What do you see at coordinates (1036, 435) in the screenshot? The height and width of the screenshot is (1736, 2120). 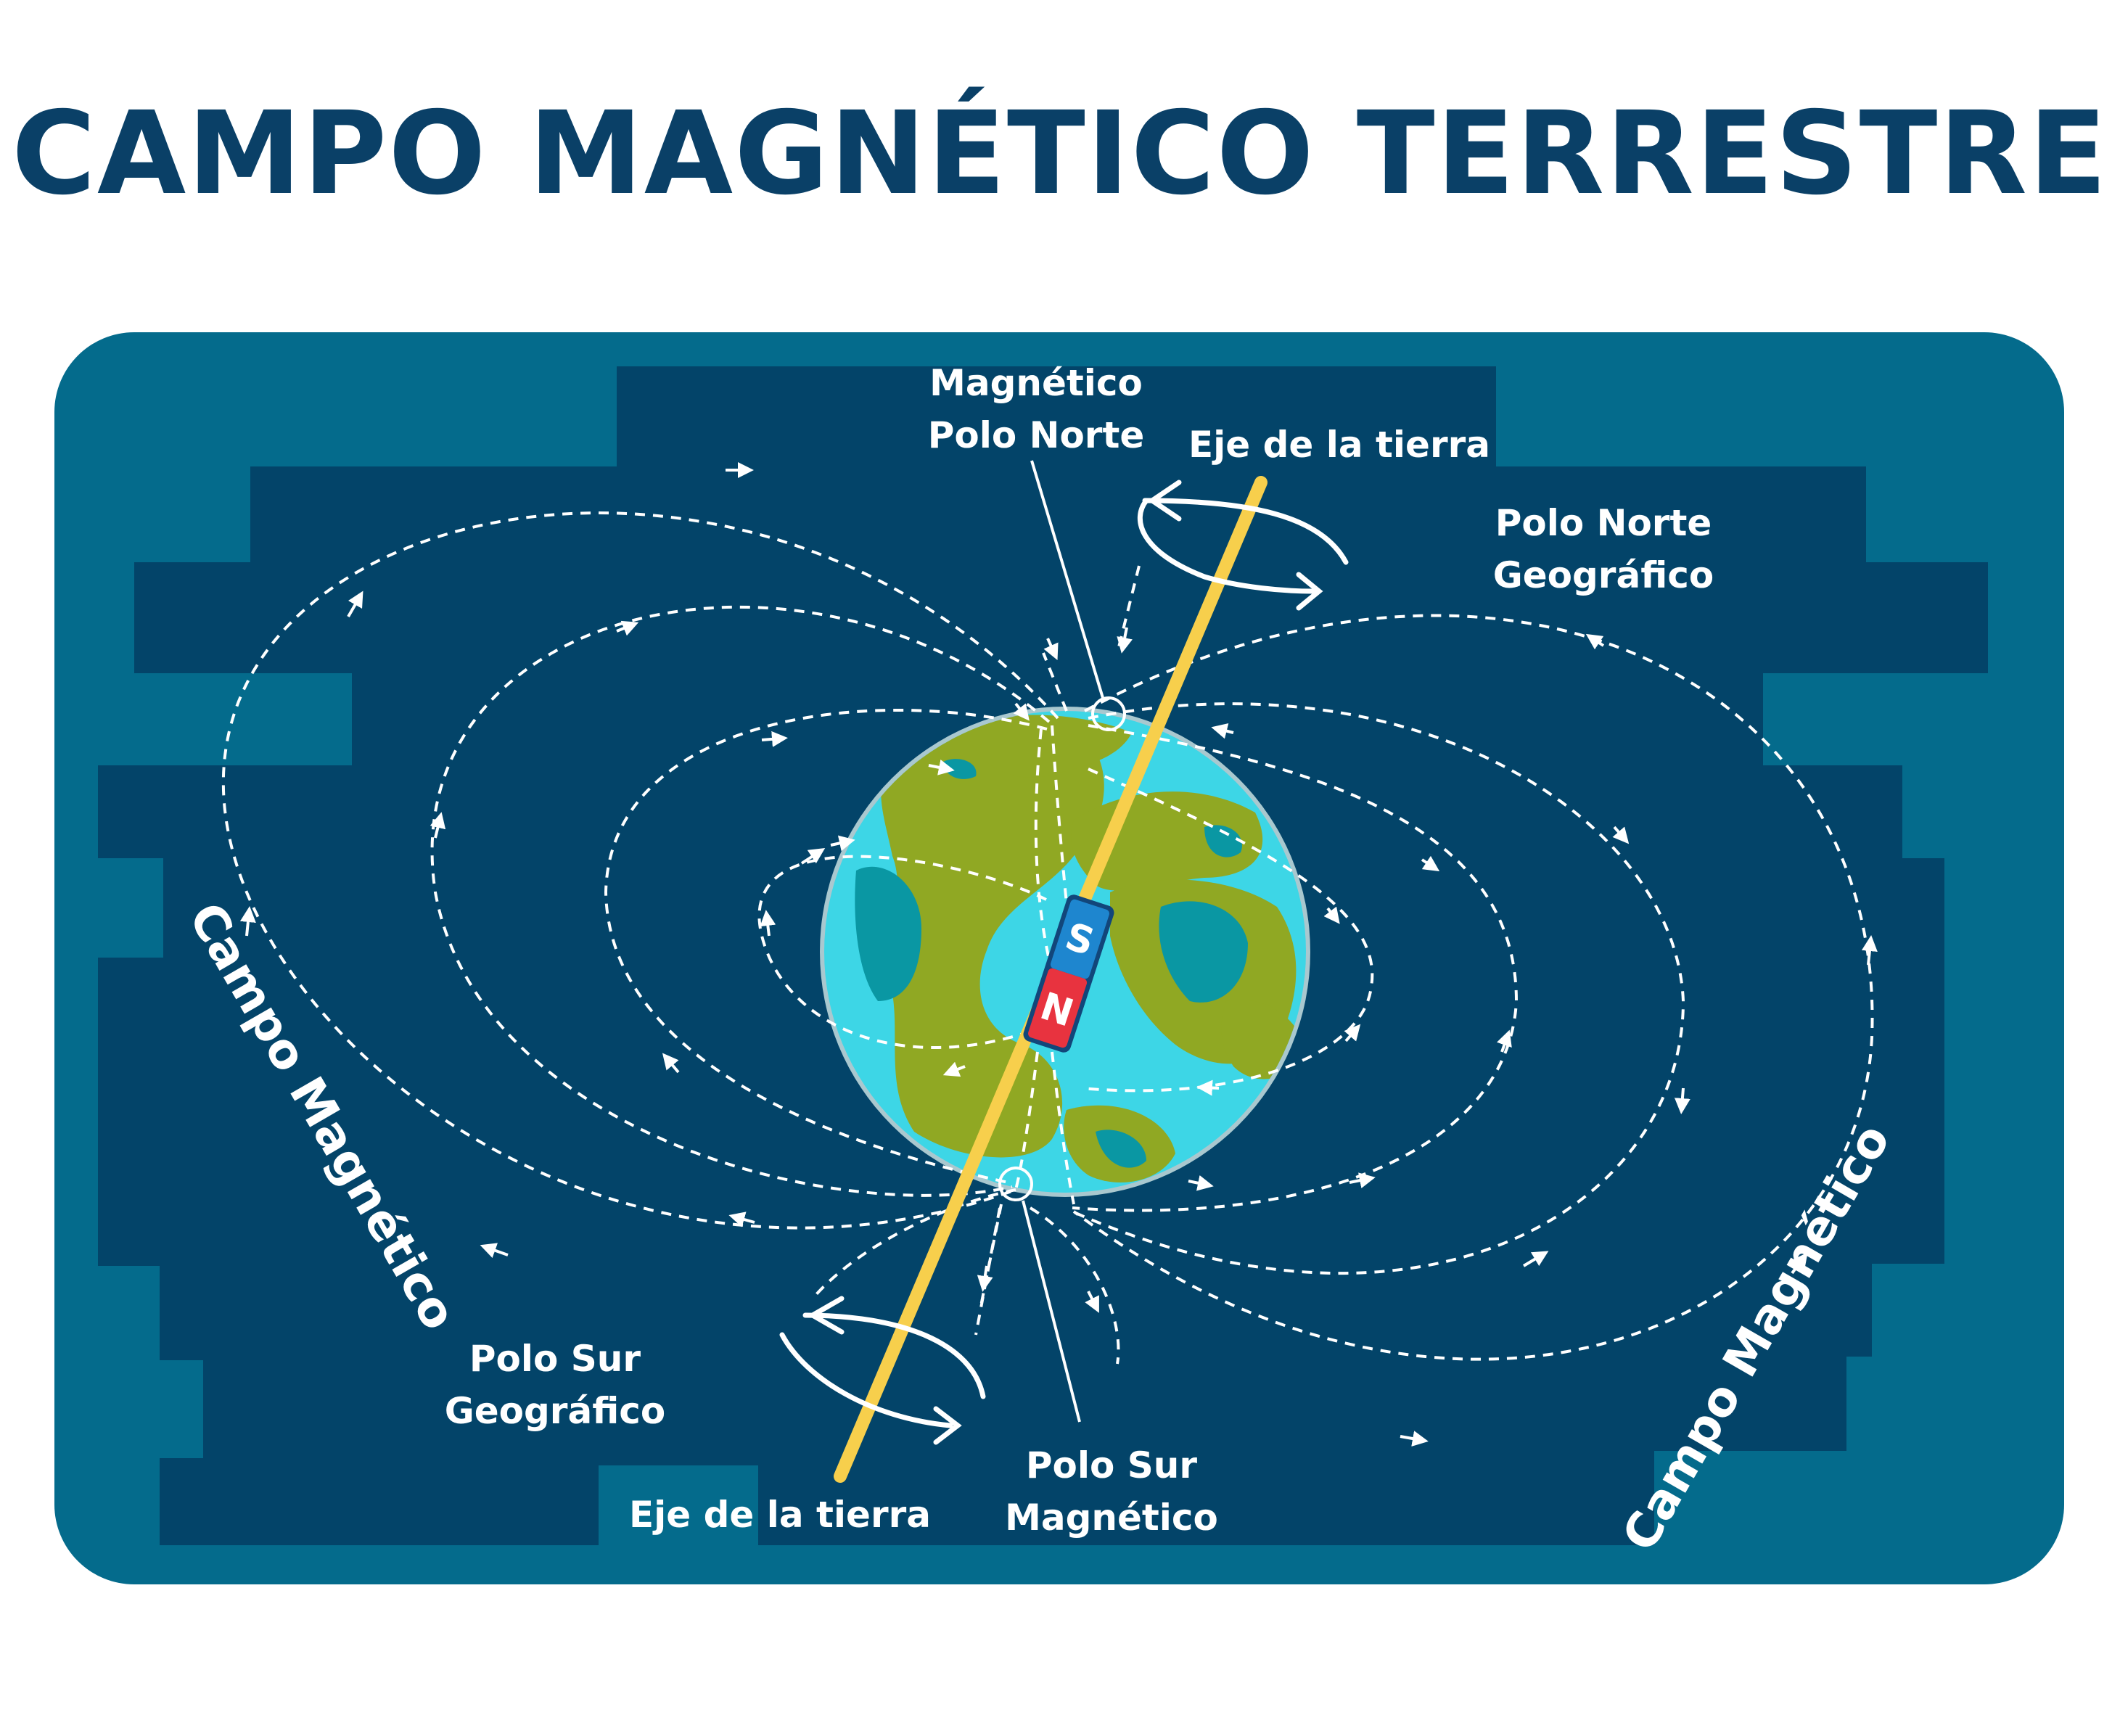 I see `magnetic-north-label-line2: Polo Norte` at bounding box center [1036, 435].